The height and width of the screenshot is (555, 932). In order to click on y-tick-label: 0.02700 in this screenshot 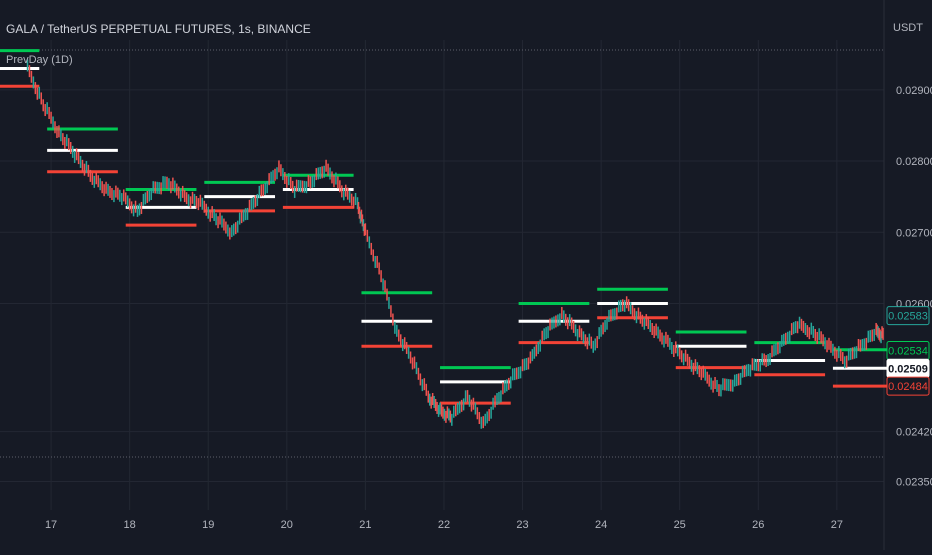, I will do `click(914, 233)`.